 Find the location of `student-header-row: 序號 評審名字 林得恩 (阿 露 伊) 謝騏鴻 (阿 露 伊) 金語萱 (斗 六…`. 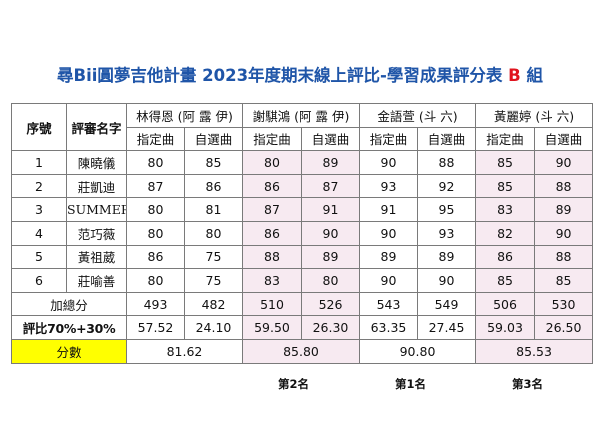

student-header-row: 序號 評審名字 林得恩 (阿 露 伊) 謝騏鴻 (阿 露 伊) 金語萱 (斗 六… is located at coordinates (302, 127).